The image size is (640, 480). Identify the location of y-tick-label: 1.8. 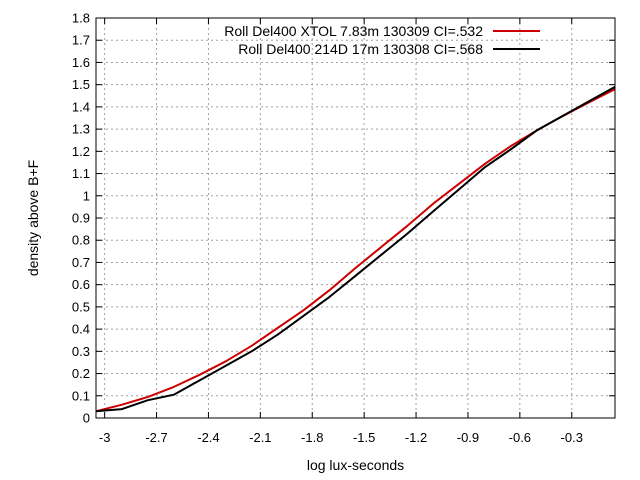
(81, 18).